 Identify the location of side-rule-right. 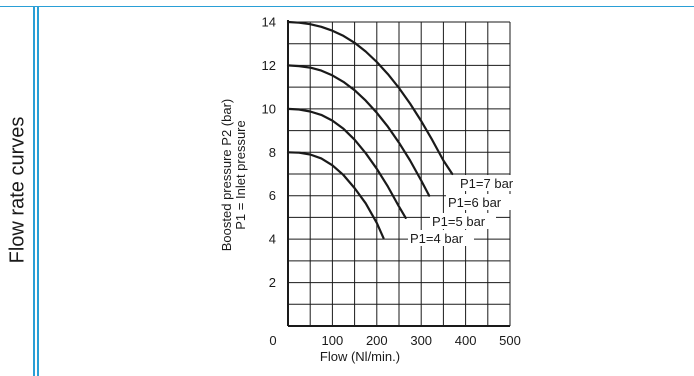
(38, 191).